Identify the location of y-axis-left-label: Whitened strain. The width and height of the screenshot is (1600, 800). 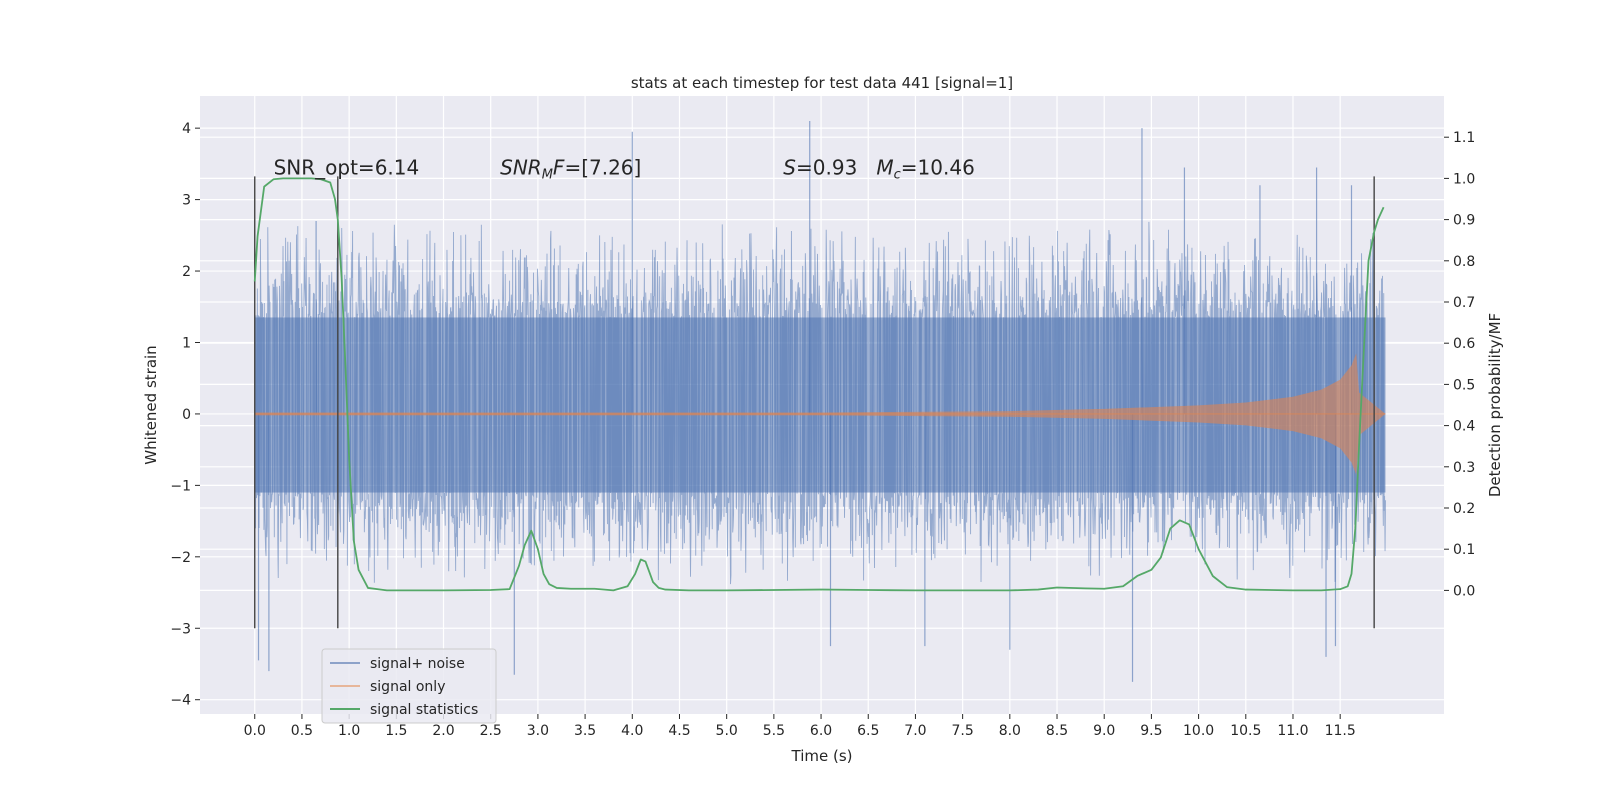
(151, 404).